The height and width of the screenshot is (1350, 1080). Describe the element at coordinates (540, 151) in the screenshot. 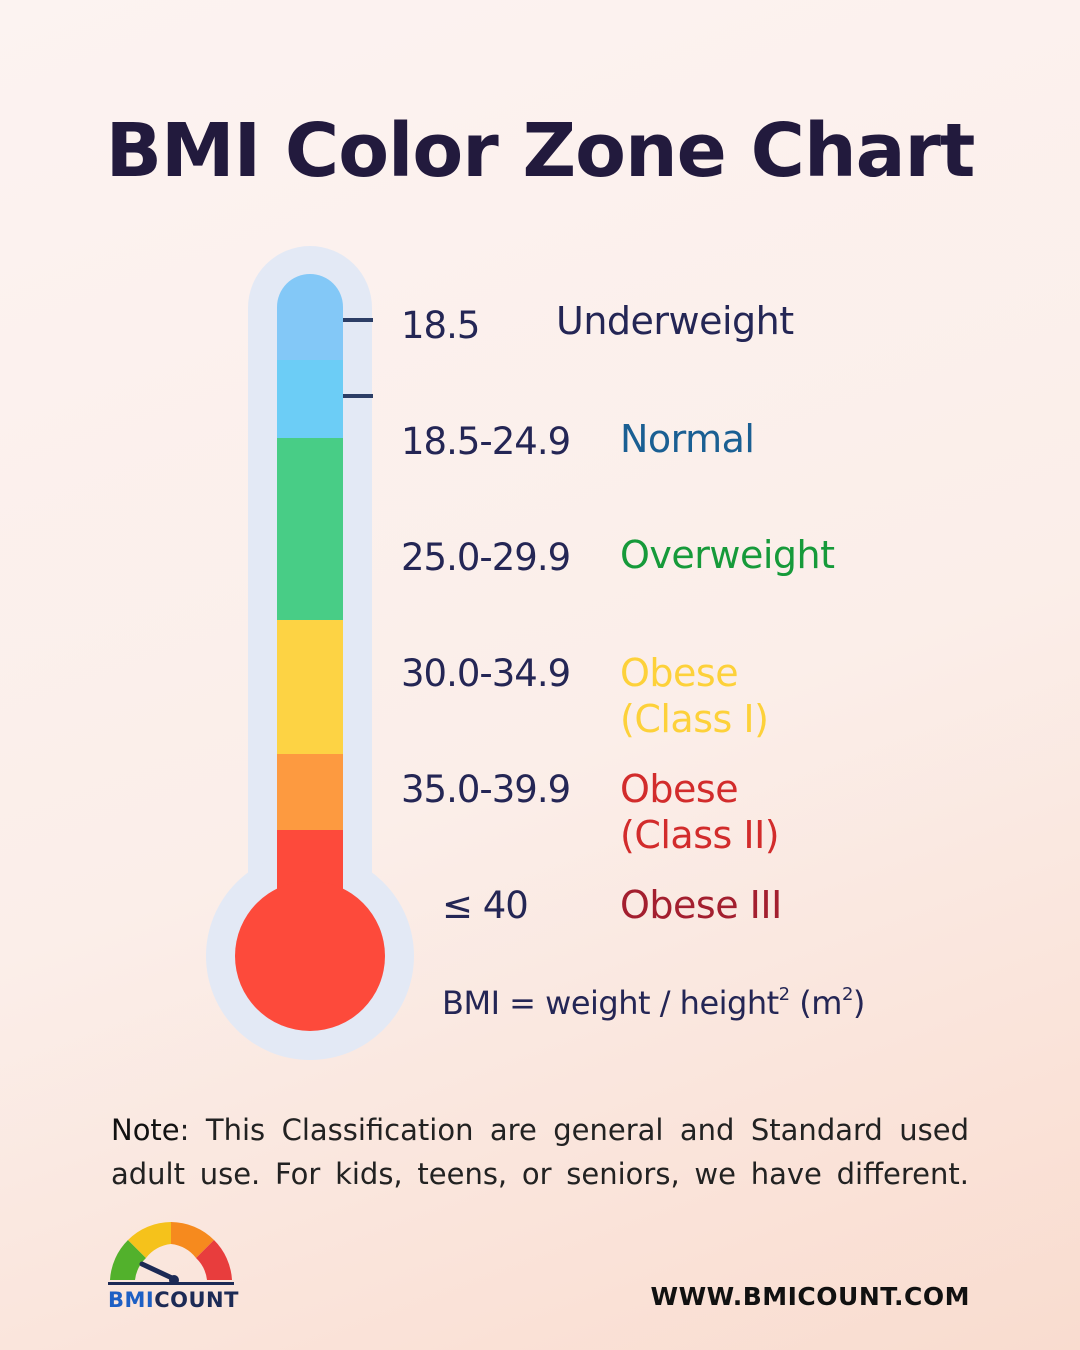

I see `page-title: BMI Color Zone Chart` at that location.